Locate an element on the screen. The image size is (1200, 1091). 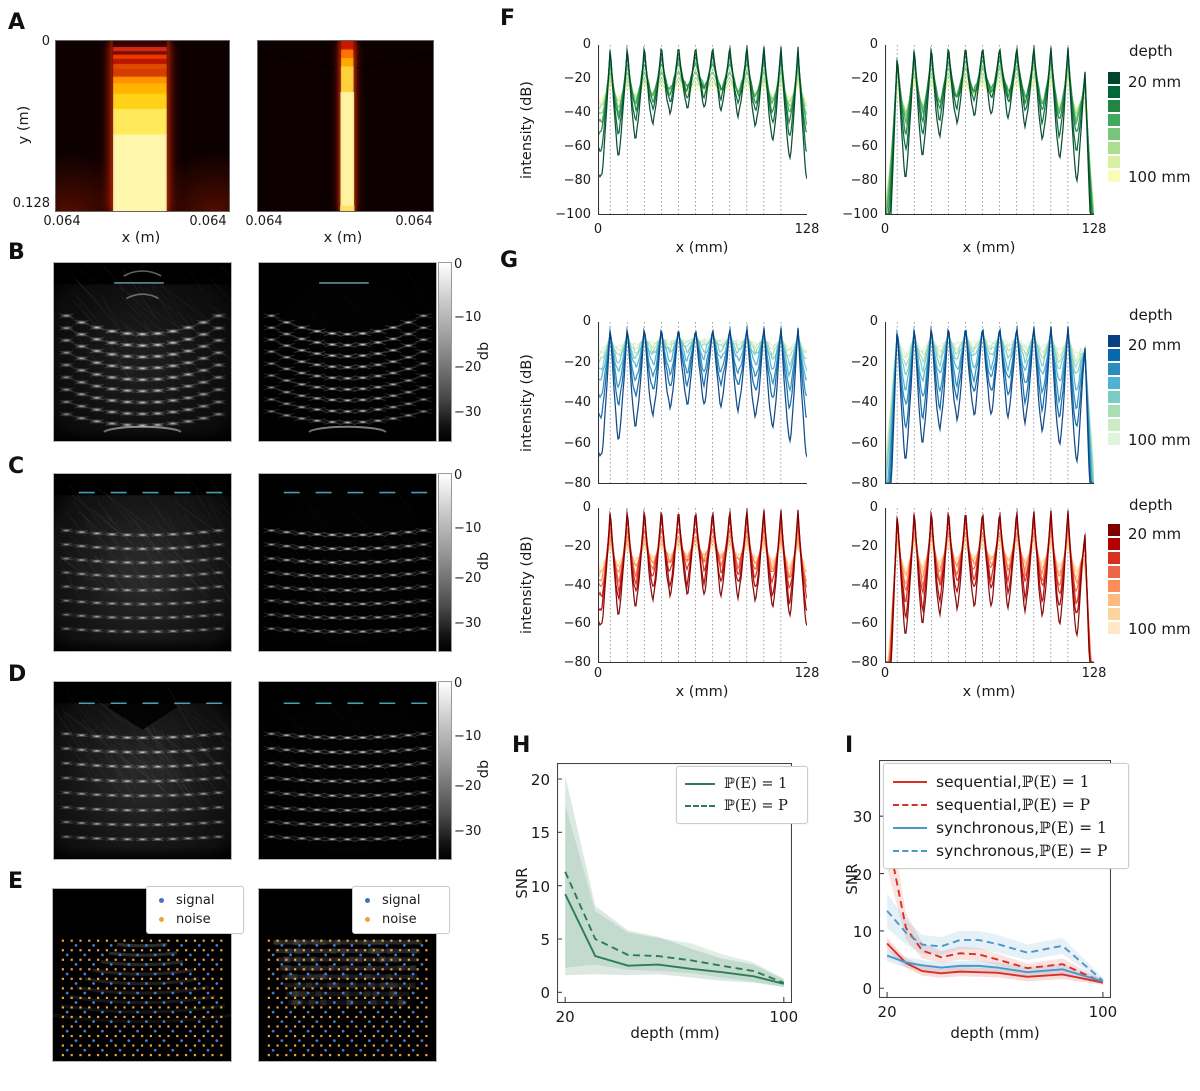
E-legend-label: noise is located at coordinates (193, 919).